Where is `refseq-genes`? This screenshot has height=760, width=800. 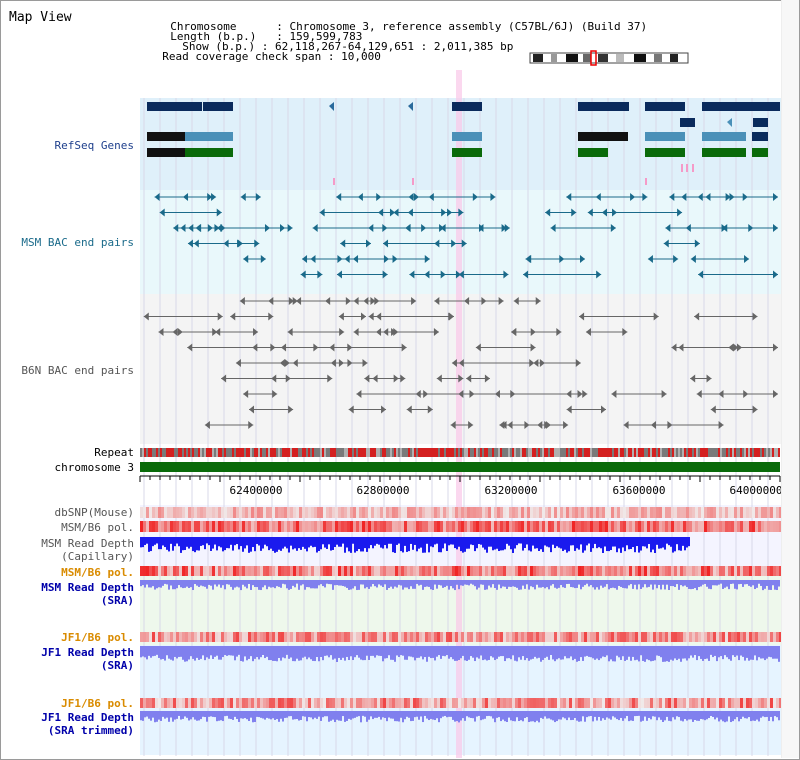
refseq-genes is located at coordinates (463, 143).